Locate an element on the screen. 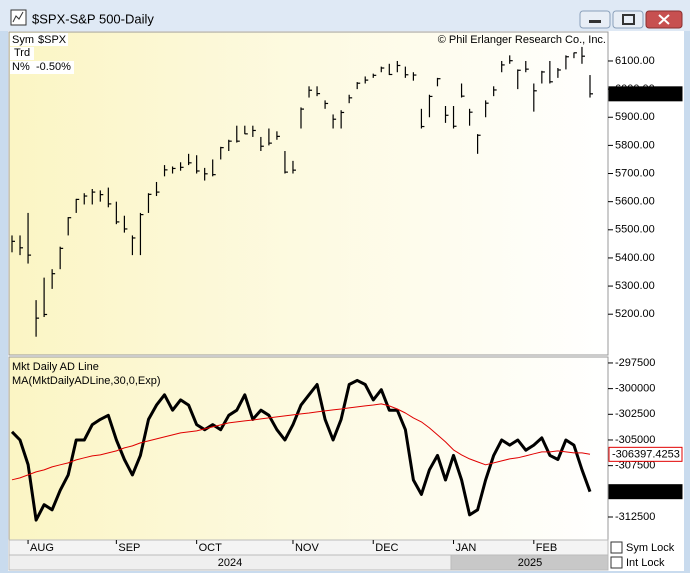 The height and width of the screenshot is (573, 690). y-tick-label: -305000 is located at coordinates (635, 440).